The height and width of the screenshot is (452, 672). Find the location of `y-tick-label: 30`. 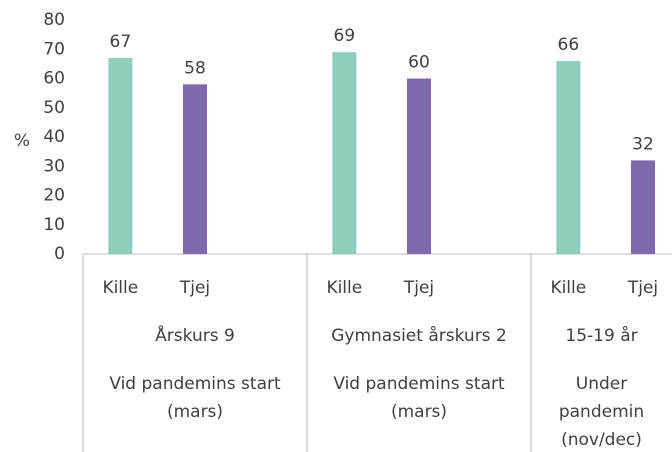

y-tick-label: 30 is located at coordinates (54, 166).